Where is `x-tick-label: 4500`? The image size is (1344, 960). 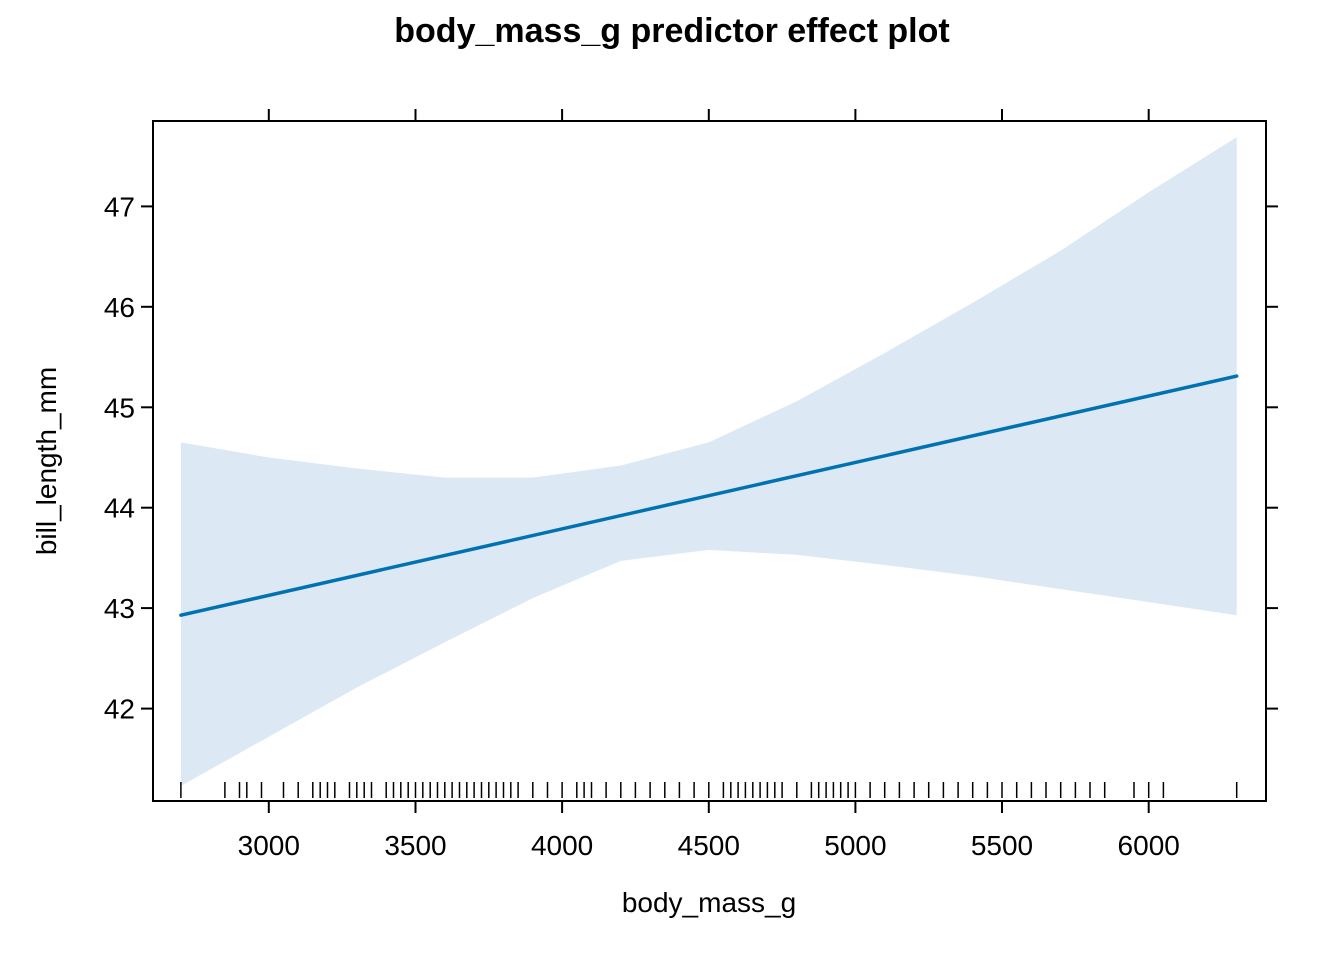
x-tick-label: 4500 is located at coordinates (709, 845).